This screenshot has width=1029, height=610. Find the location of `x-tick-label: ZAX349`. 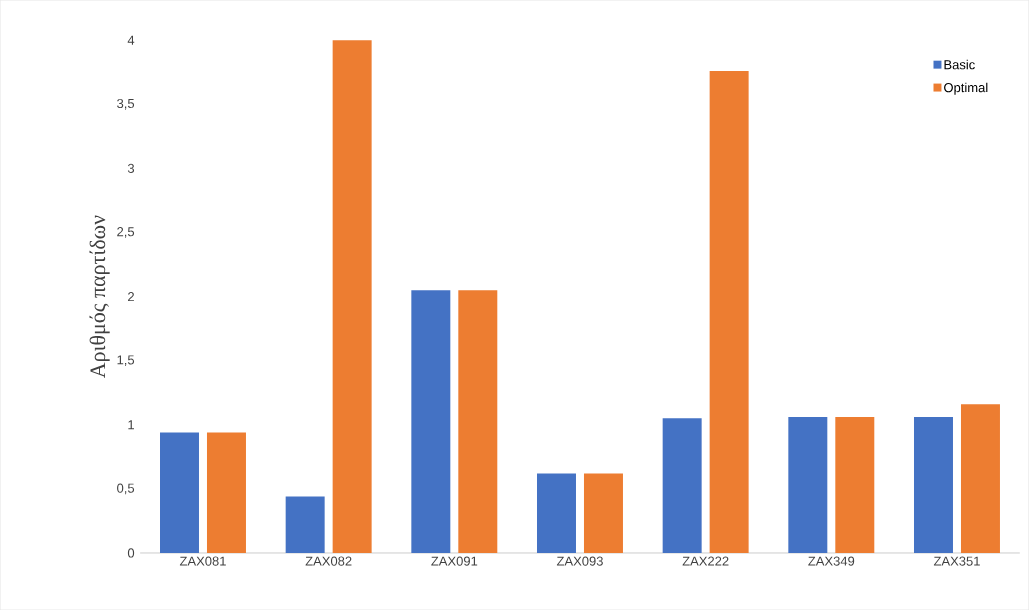

x-tick-label: ZAX349 is located at coordinates (831, 561).